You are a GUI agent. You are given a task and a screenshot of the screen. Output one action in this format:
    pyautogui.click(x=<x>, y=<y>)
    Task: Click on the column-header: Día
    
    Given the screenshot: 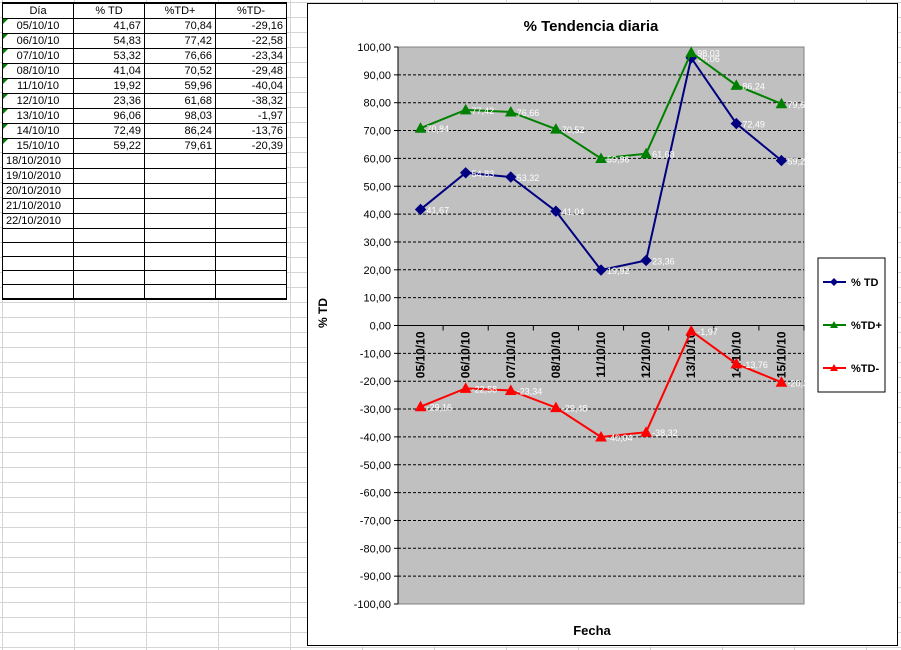 What is the action you would take?
    pyautogui.click(x=38, y=10)
    